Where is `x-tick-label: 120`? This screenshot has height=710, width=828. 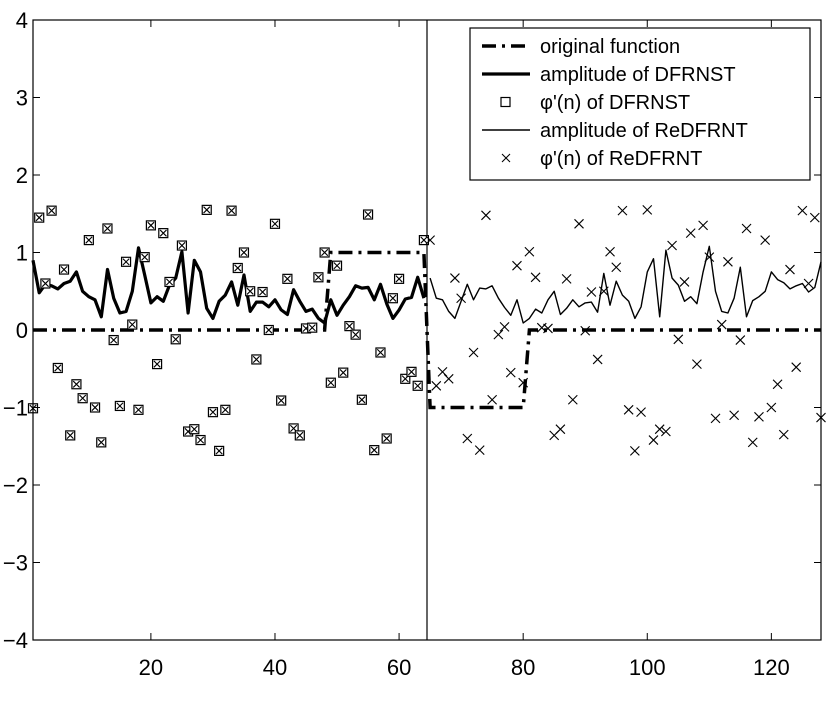
x-tick-label: 120 is located at coordinates (771, 667).